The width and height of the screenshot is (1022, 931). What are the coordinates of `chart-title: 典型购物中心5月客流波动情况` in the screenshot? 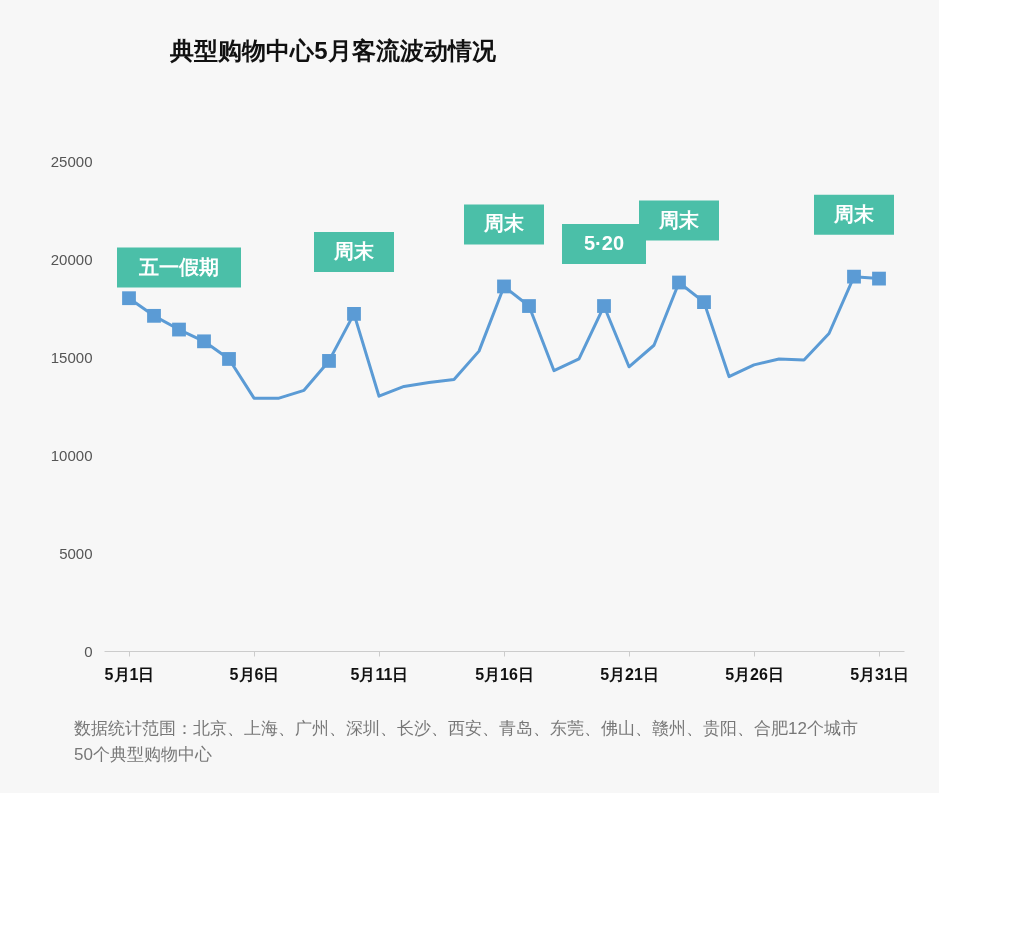 It's located at (333, 50).